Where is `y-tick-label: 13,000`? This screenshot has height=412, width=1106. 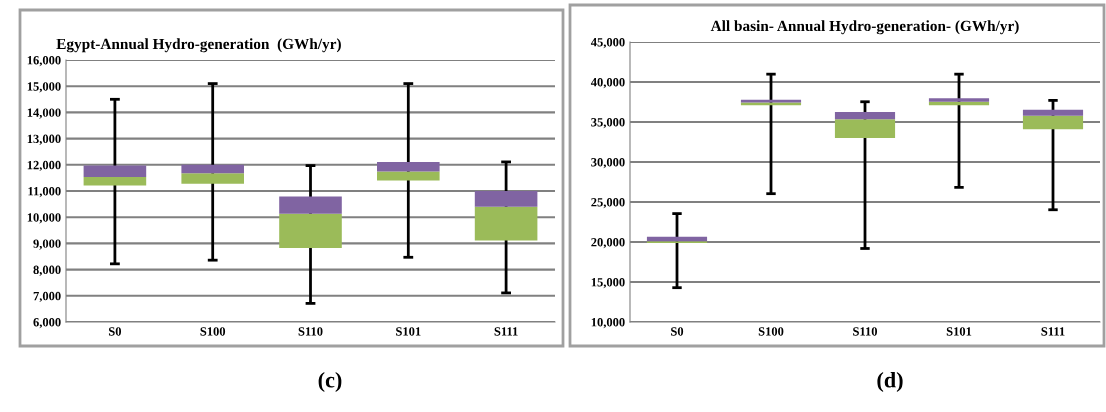
y-tick-label: 13,000 is located at coordinates (44, 139).